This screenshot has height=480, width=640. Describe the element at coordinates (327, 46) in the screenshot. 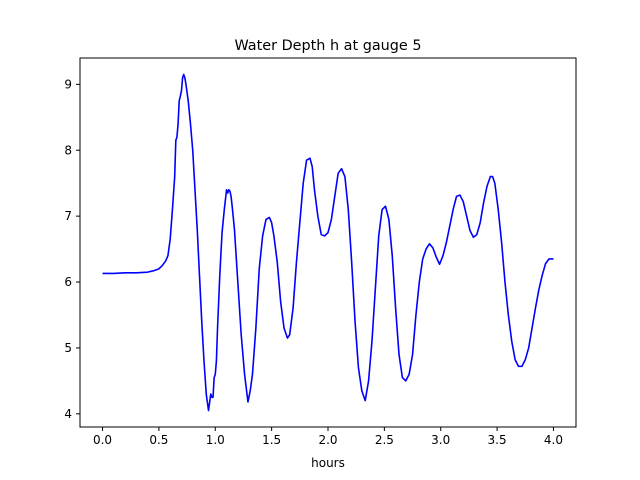

I see `chart-title: Water Depth h at gauge 5` at that location.